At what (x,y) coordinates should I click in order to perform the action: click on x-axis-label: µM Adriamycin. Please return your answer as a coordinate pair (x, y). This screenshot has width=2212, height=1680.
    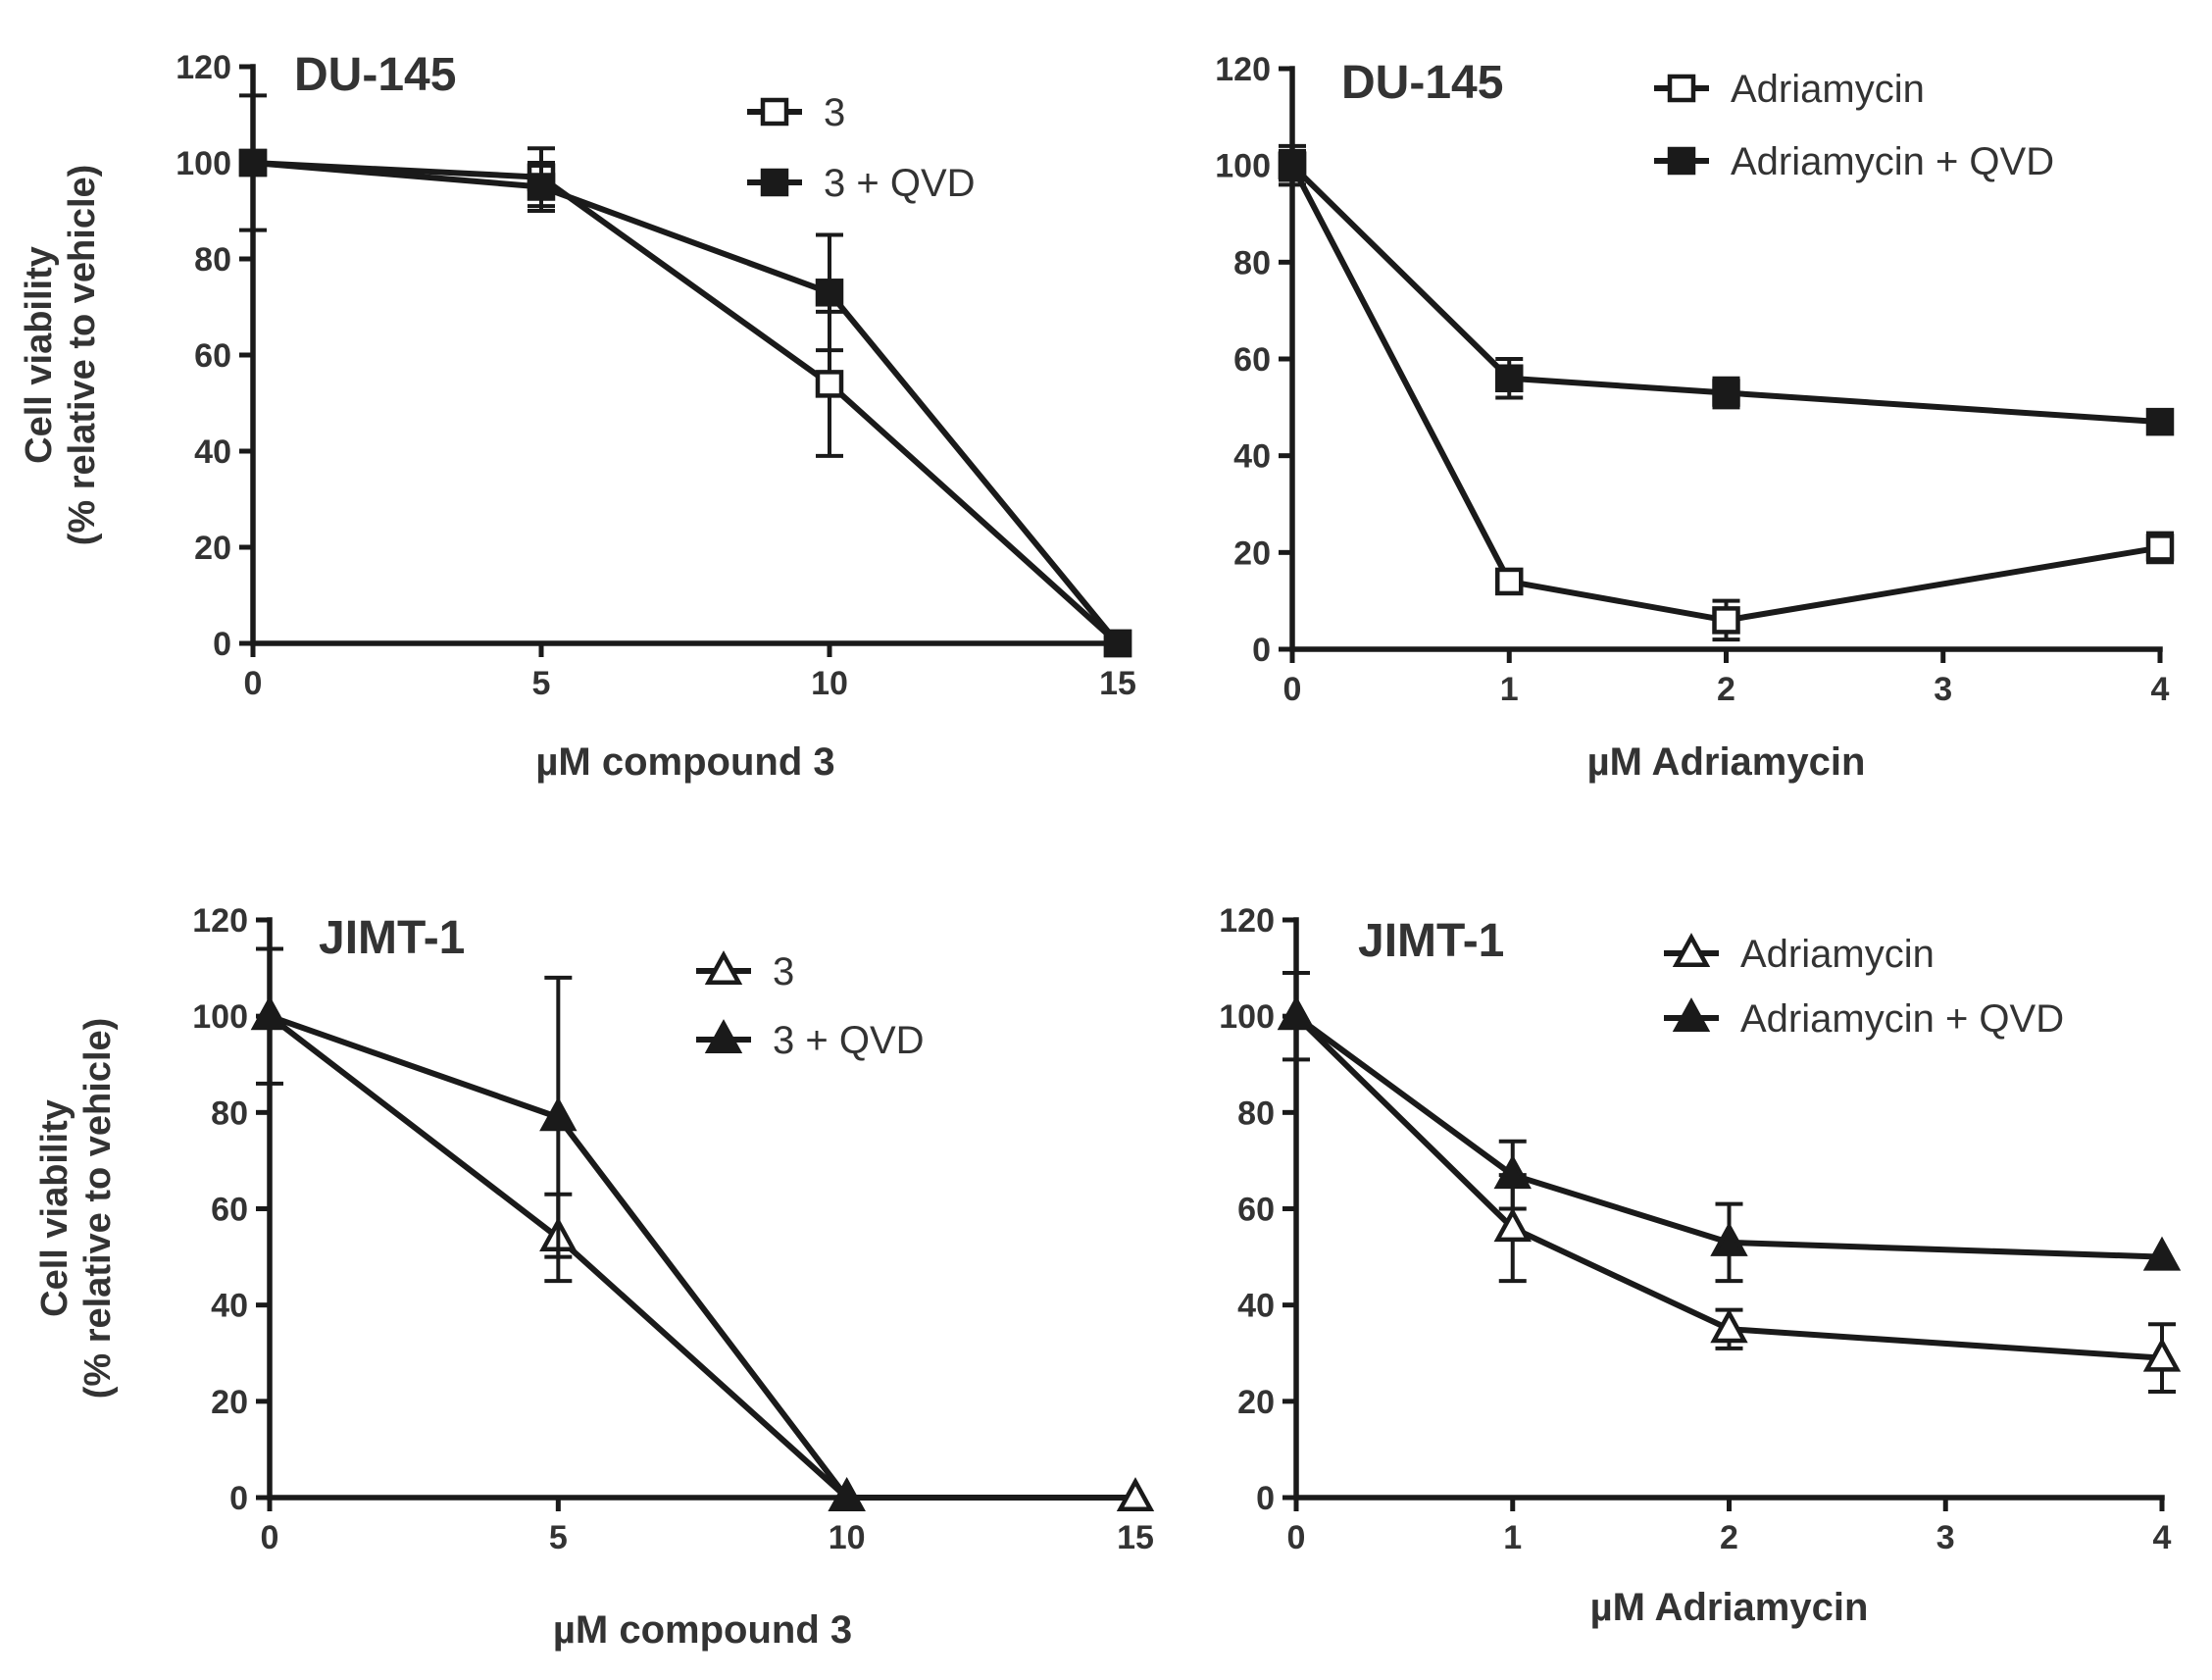
    Looking at the image, I should click on (1729, 1607).